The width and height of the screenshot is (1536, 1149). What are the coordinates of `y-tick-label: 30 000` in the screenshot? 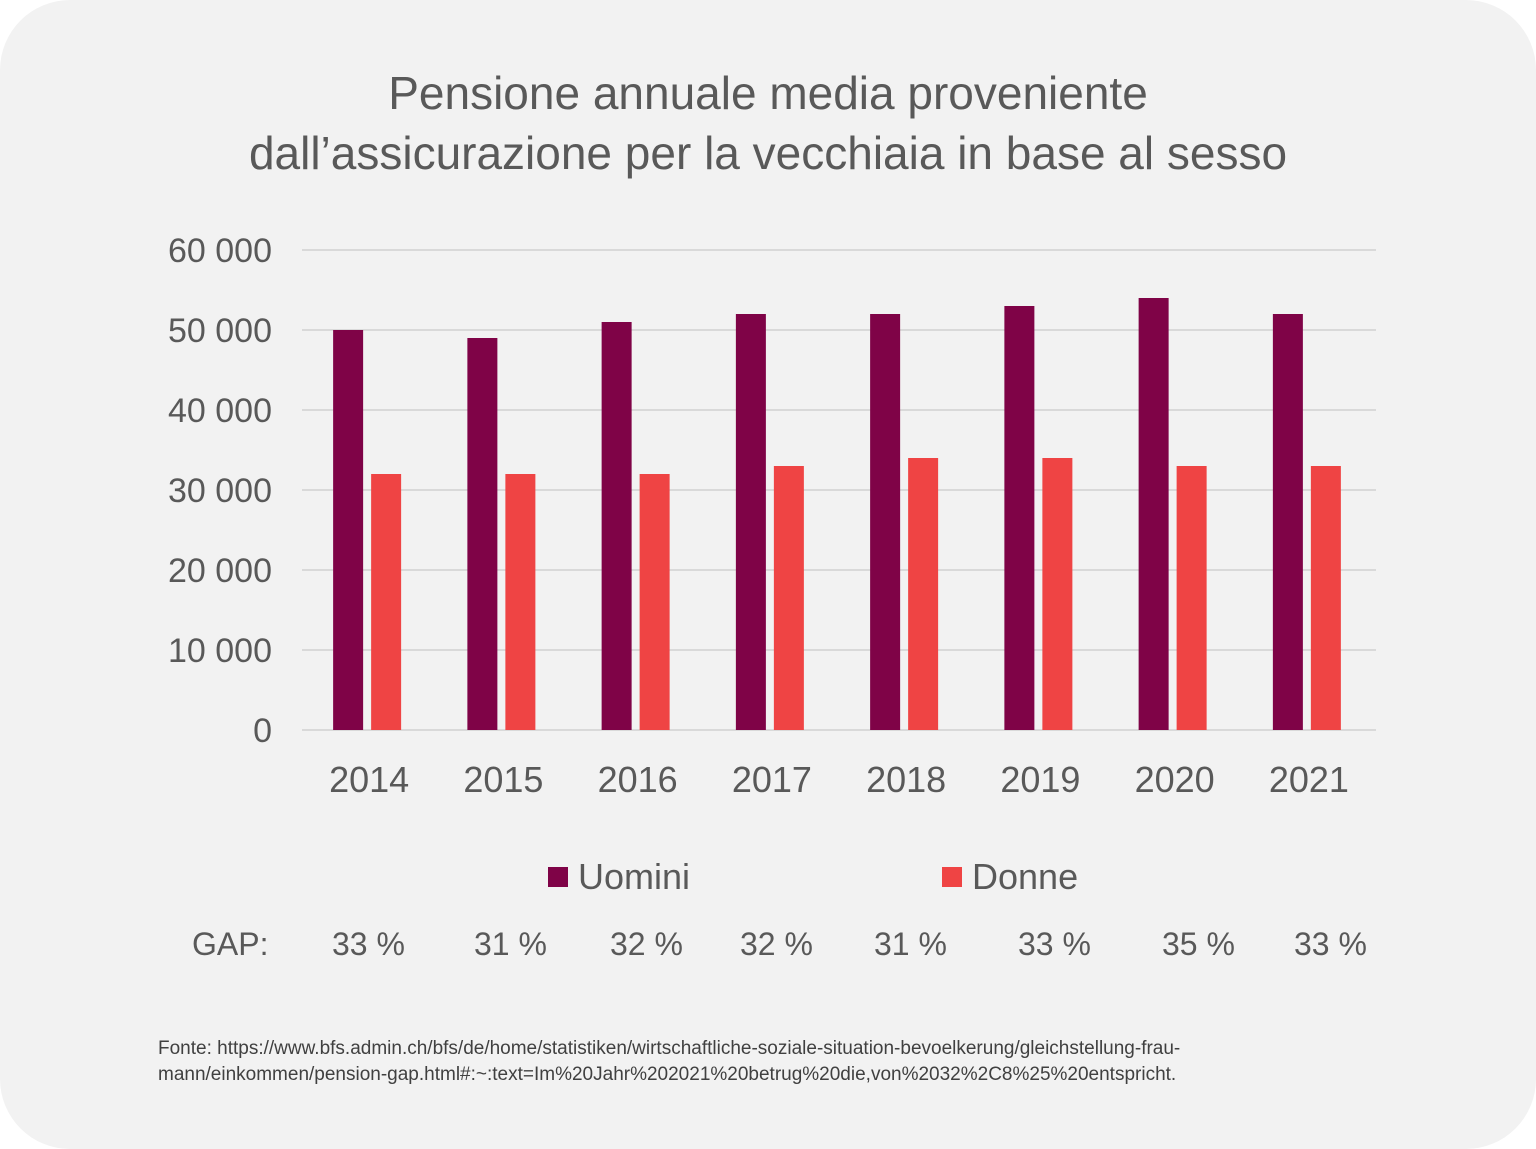 It's located at (220, 491).